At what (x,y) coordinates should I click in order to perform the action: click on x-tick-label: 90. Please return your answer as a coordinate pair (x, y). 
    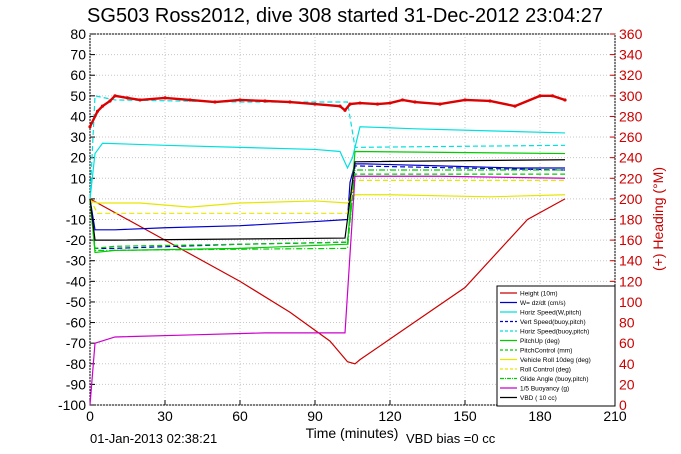
    Looking at the image, I should click on (315, 416).